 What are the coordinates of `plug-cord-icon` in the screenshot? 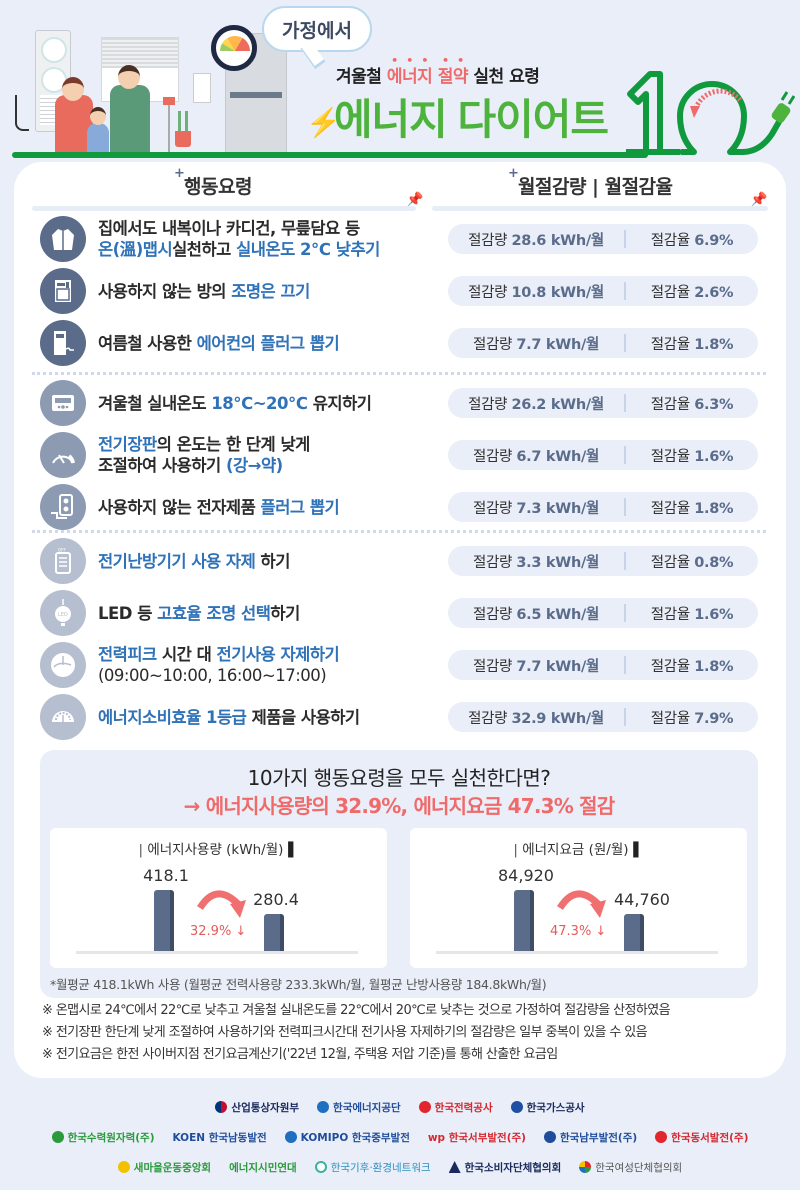 It's located at (22, 113).